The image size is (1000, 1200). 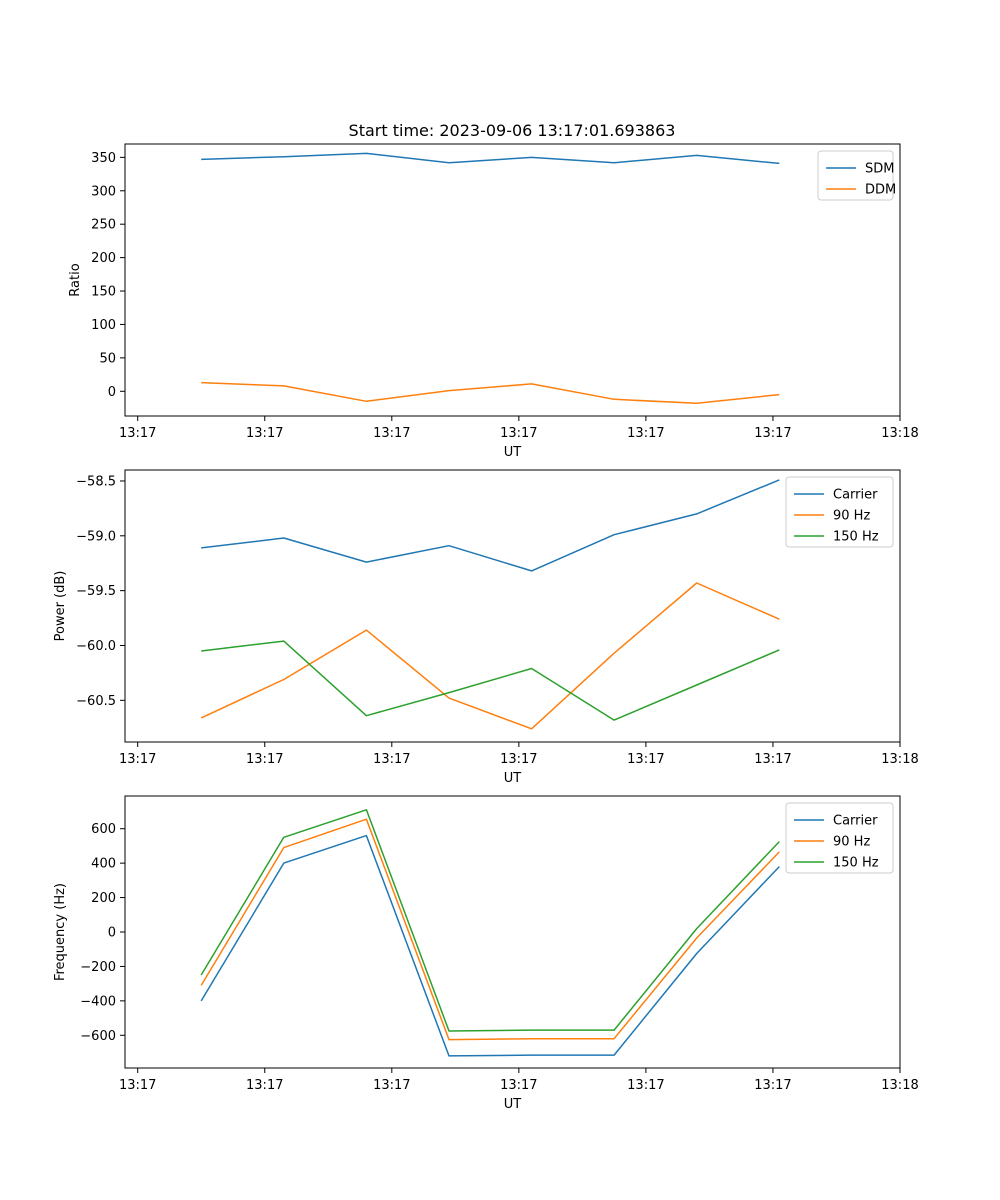 I want to click on y-tick-label: 300, so click(x=103, y=191).